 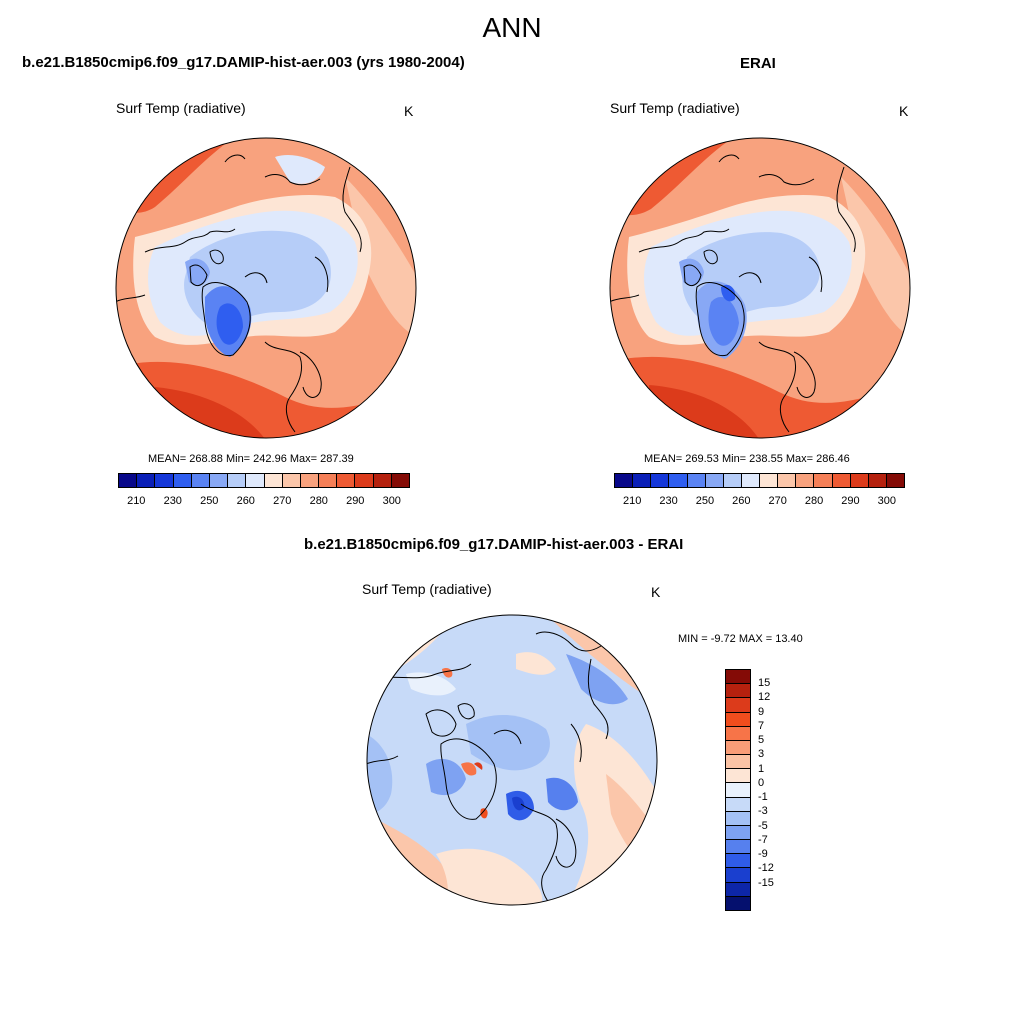 What do you see at coordinates (761, 782) in the screenshot?
I see `colorbar-tick-label: 0` at bounding box center [761, 782].